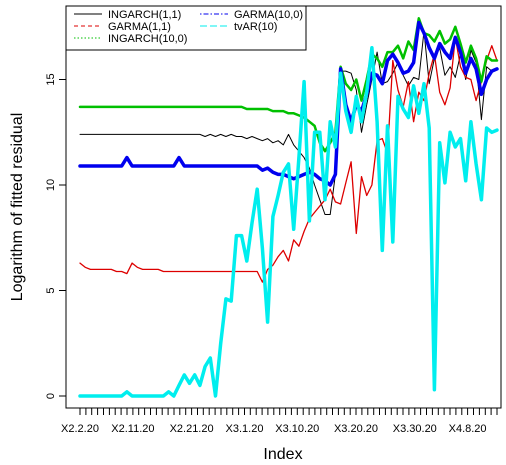 This screenshot has height=465, width=506. I want to click on x-tick-label: X2.21.20, so click(192, 429).